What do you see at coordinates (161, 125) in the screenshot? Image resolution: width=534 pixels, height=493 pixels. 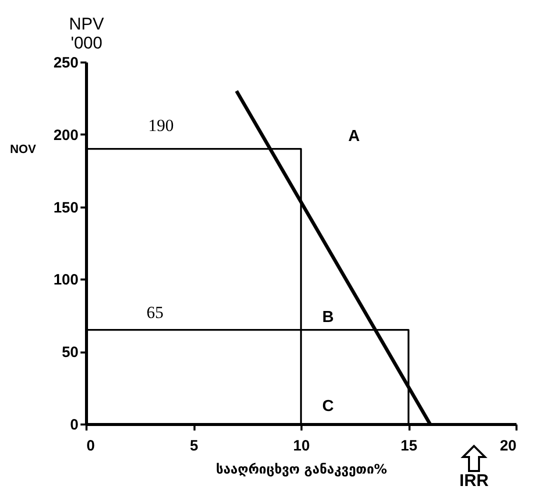 I see `annotation: 190` at bounding box center [161, 125].